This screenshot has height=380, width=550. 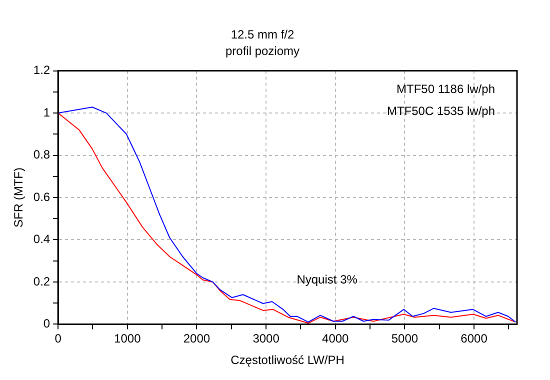 What do you see at coordinates (19, 198) in the screenshot?
I see `y-axis-title: SFR (MTF)` at bounding box center [19, 198].